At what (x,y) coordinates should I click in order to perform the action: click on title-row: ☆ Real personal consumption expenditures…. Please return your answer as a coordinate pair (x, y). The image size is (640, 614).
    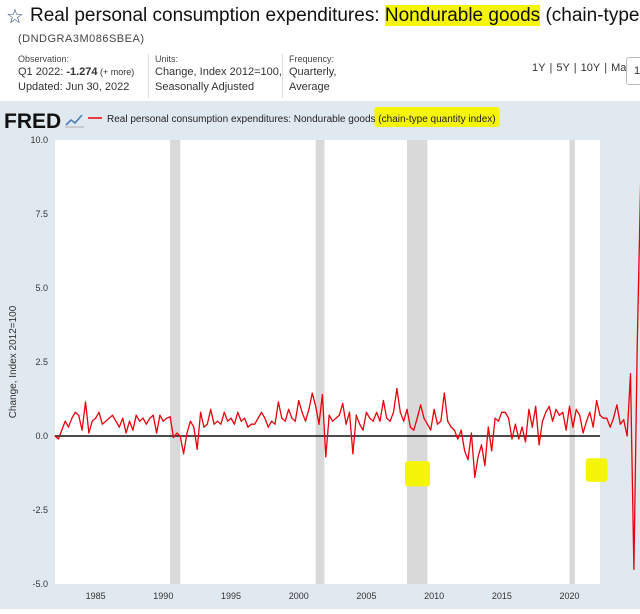
    Looking at the image, I should click on (320, 16).